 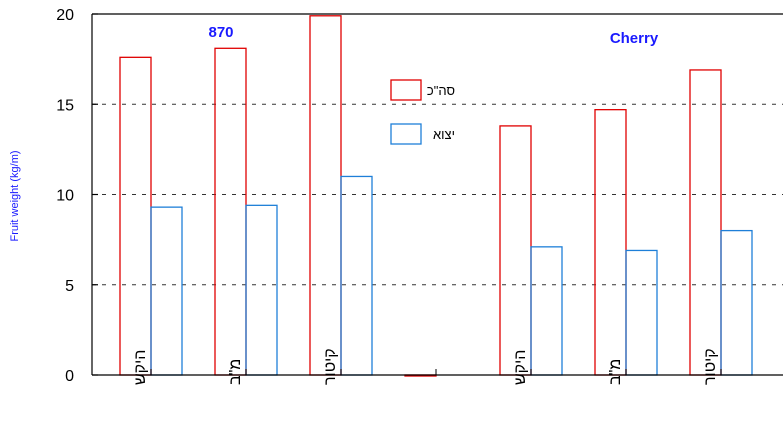 I want to click on y-axis-label: Fruit weight (kg/m), so click(x=15, y=195).